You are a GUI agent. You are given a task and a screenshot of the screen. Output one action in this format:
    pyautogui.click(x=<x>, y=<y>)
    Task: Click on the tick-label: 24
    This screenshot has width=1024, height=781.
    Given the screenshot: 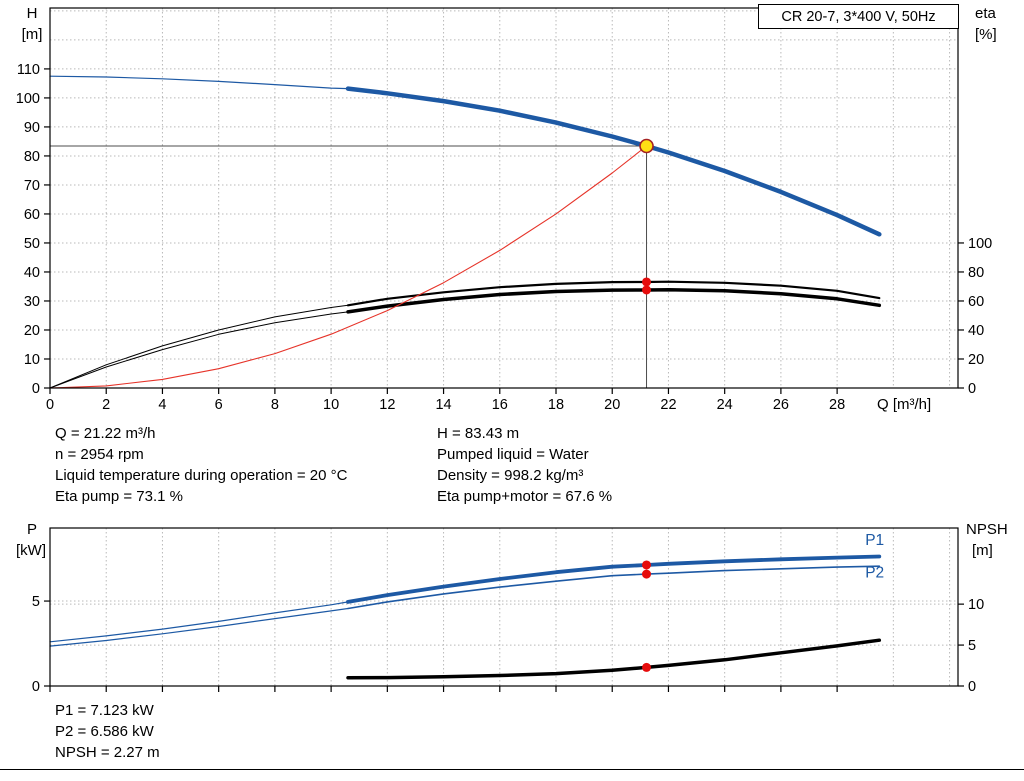 What is the action you would take?
    pyautogui.click(x=725, y=405)
    